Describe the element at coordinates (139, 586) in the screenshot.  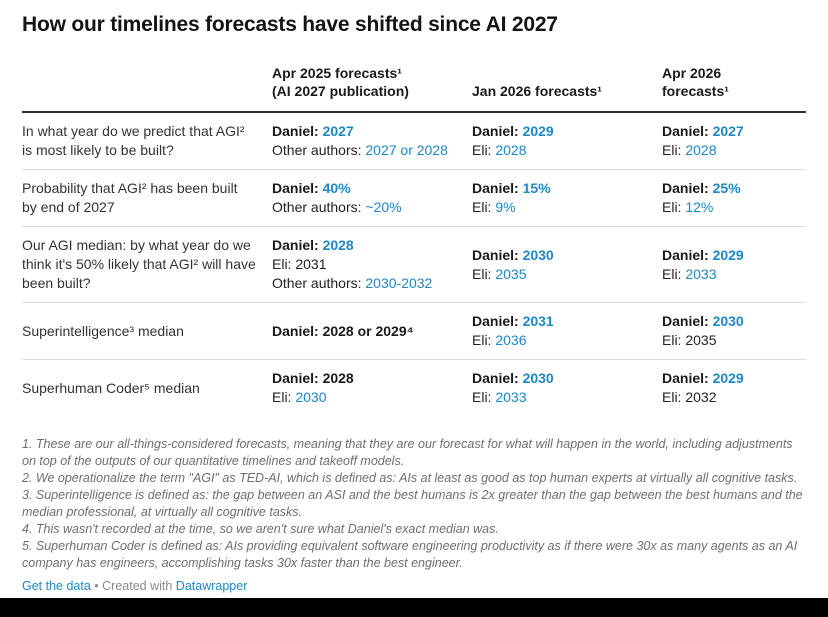
I see `footer-created-with-label: Created with` at that location.